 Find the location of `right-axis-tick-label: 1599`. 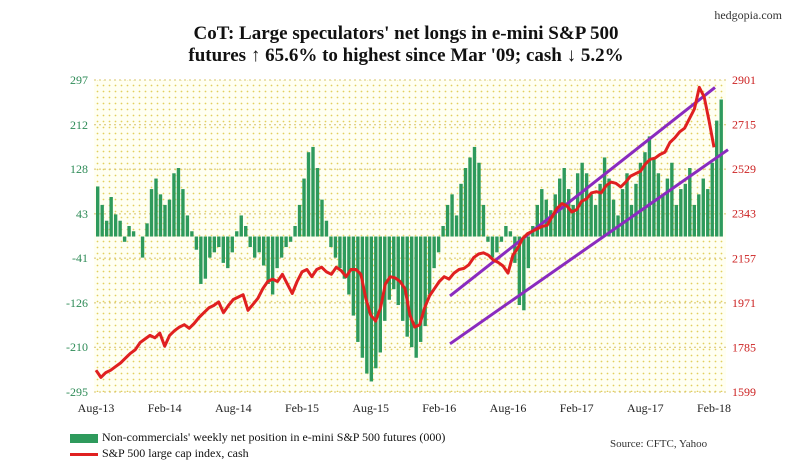

right-axis-tick-label: 1599 is located at coordinates (744, 392).